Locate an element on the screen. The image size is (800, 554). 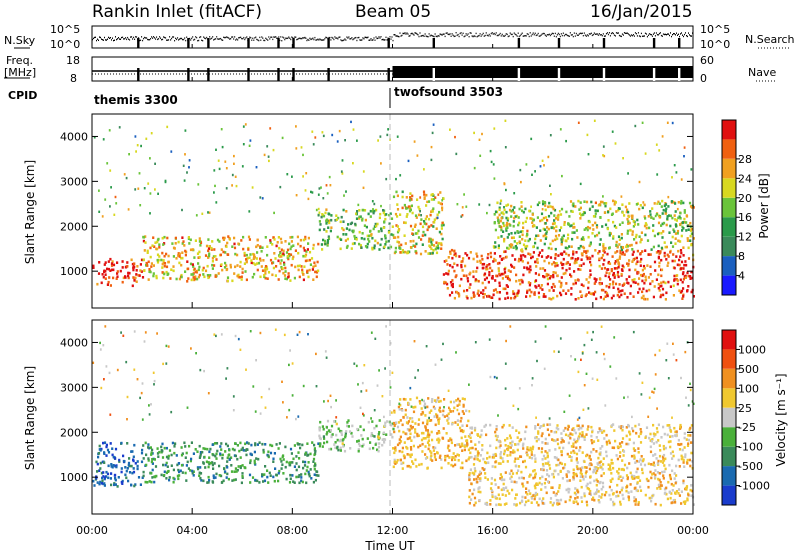
nsky-ytick-bottom: 10^0 is located at coordinates (65, 44).